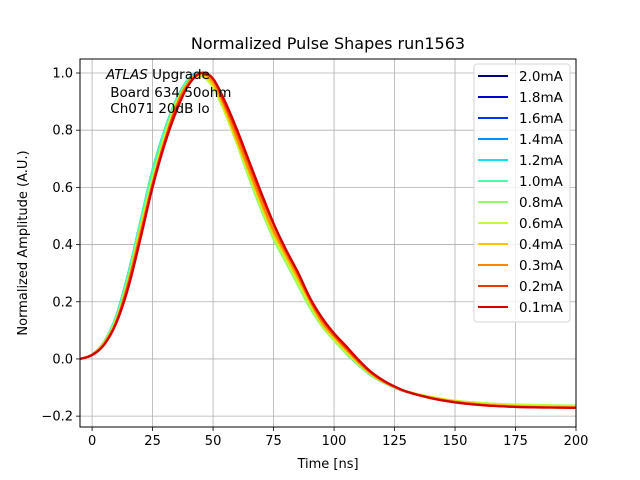 The height and width of the screenshot is (480, 640). I want to click on legend-item: 1.8mA, so click(521, 98).